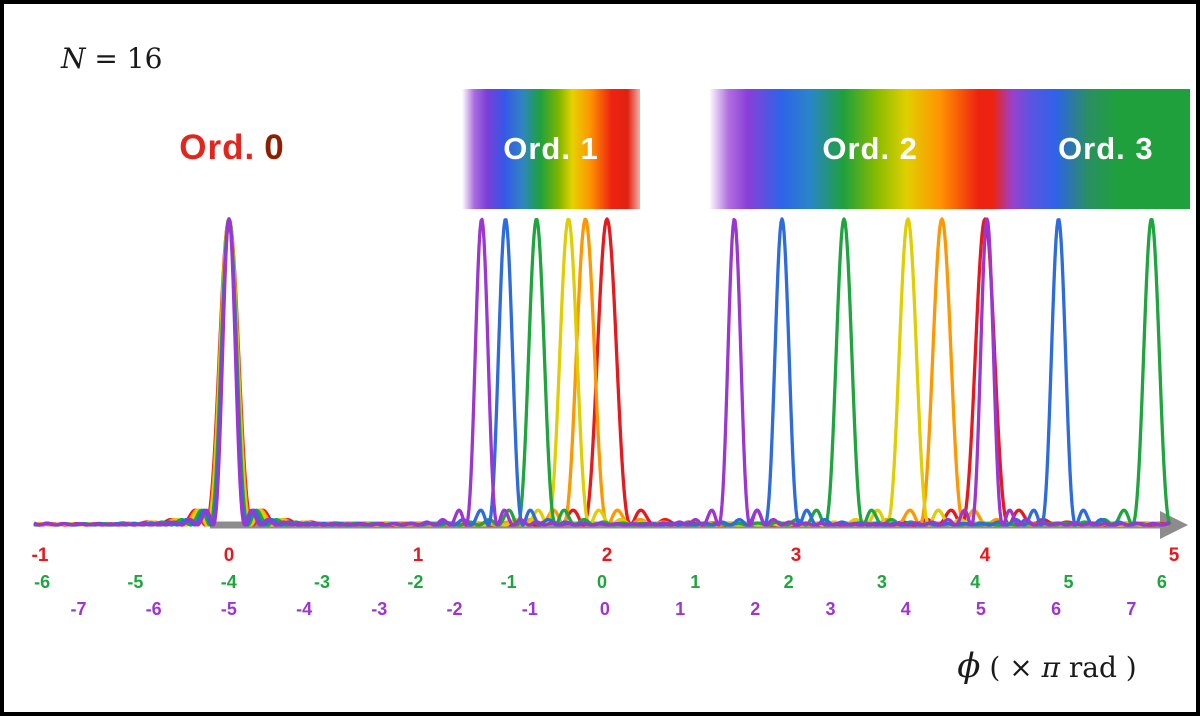 This screenshot has width=1200, height=716. What do you see at coordinates (217, 147) in the screenshot?
I see `order0-prefix: Ord.` at bounding box center [217, 147].